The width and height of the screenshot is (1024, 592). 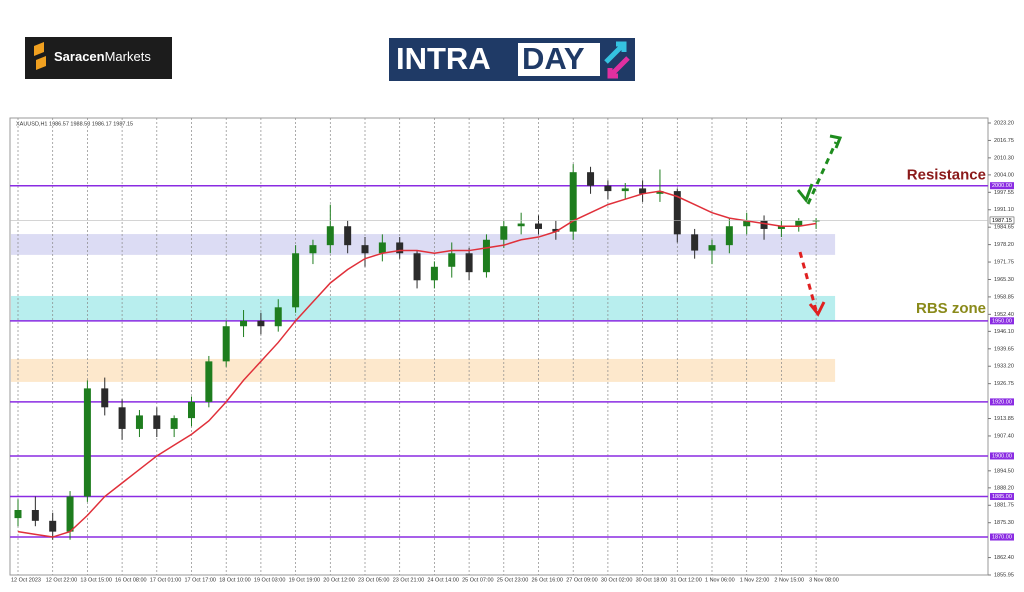 I want to click on brand-name: SaracenMarkets, so click(x=102, y=56).